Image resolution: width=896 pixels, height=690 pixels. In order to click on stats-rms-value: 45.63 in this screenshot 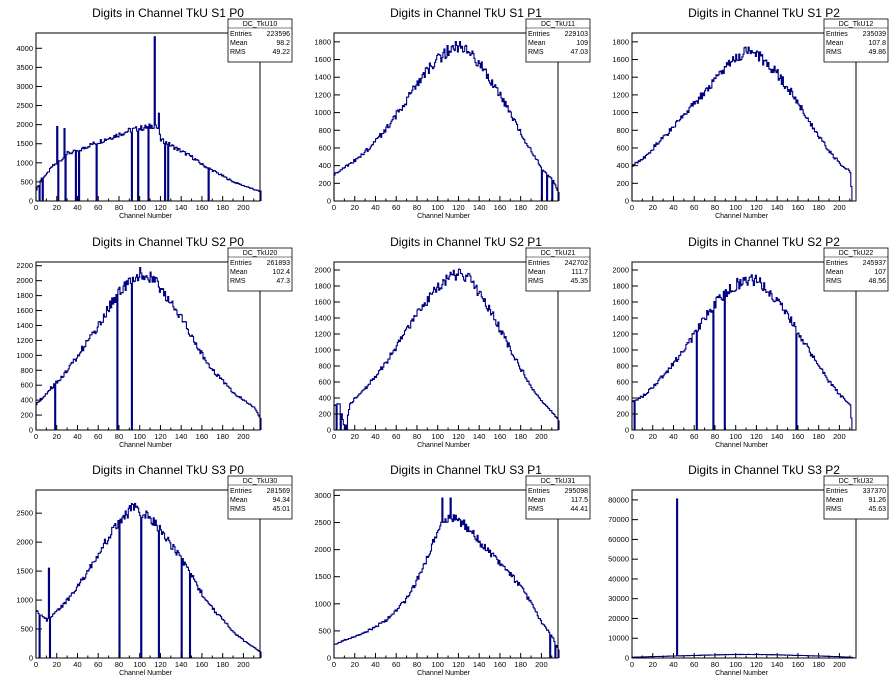, I will do `click(877, 509)`.